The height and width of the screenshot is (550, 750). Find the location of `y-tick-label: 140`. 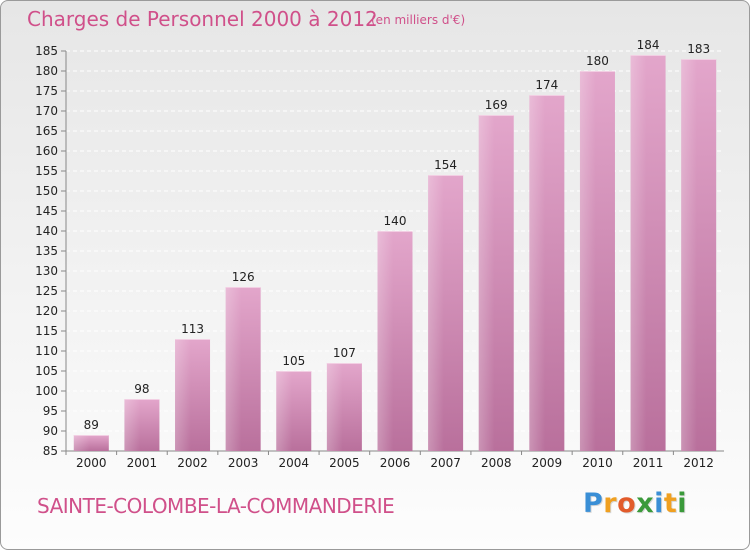

y-tick-label: 140 is located at coordinates (46, 231).